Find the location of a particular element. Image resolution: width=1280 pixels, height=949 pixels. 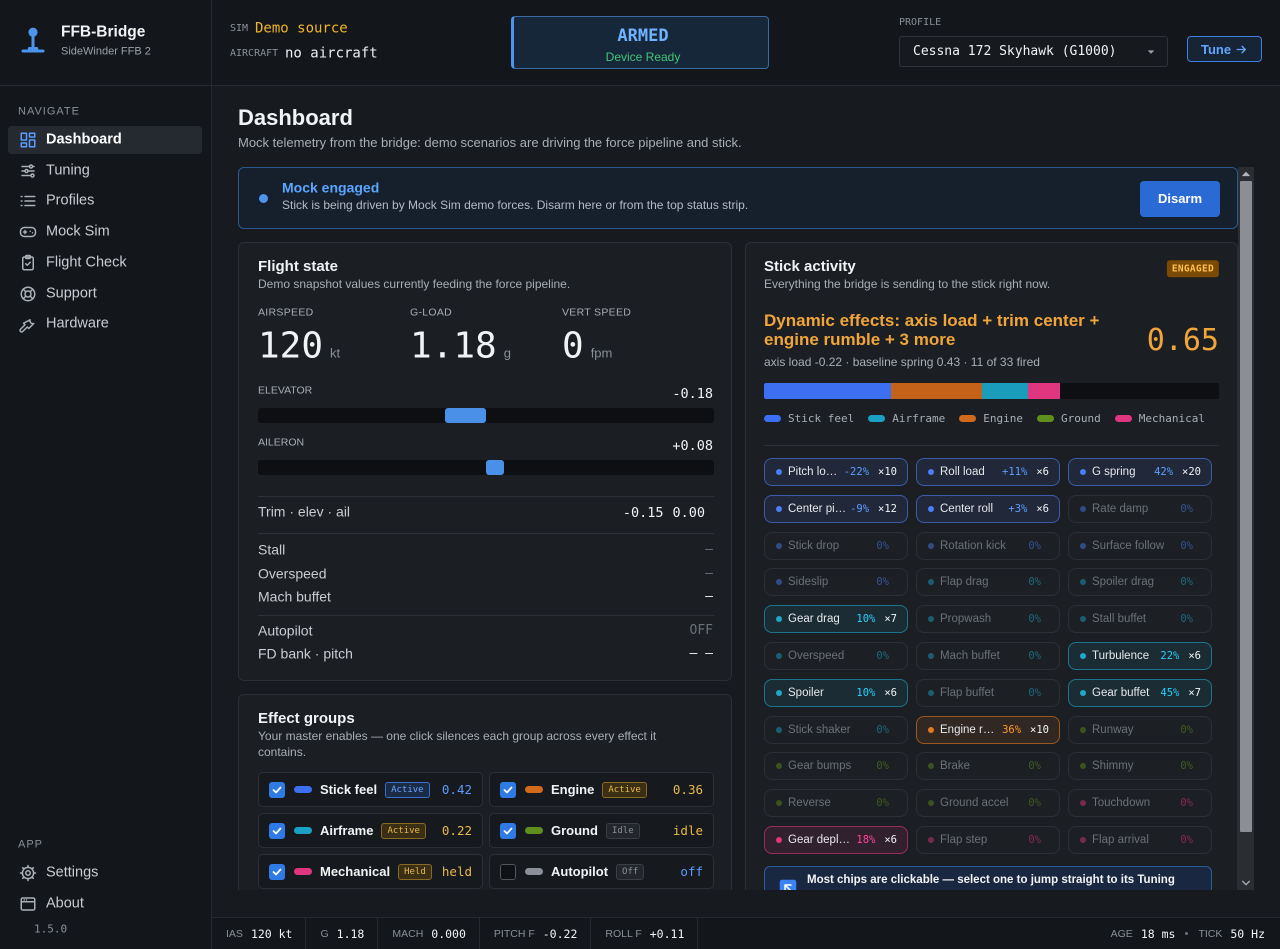

icon-svg is located at coordinates (28, 903).